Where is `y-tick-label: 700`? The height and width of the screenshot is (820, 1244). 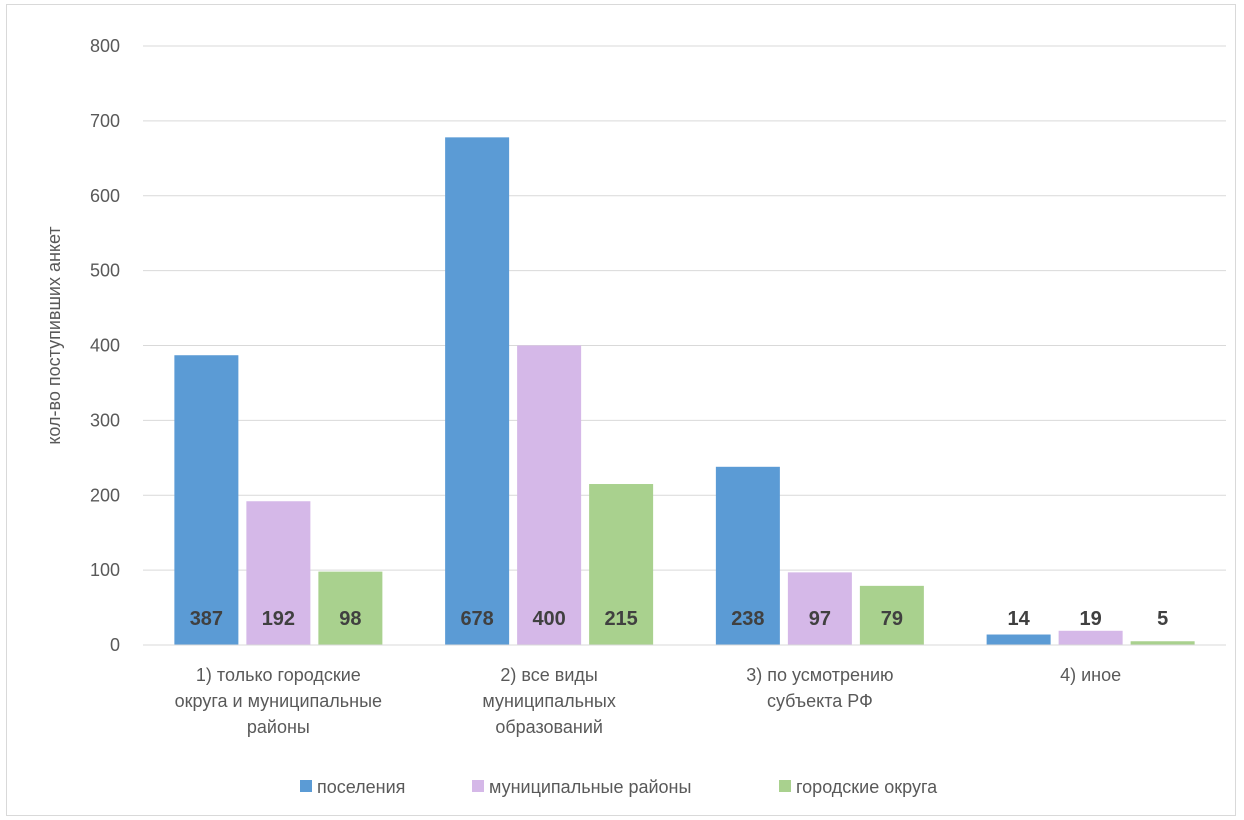 y-tick-label: 700 is located at coordinates (105, 121).